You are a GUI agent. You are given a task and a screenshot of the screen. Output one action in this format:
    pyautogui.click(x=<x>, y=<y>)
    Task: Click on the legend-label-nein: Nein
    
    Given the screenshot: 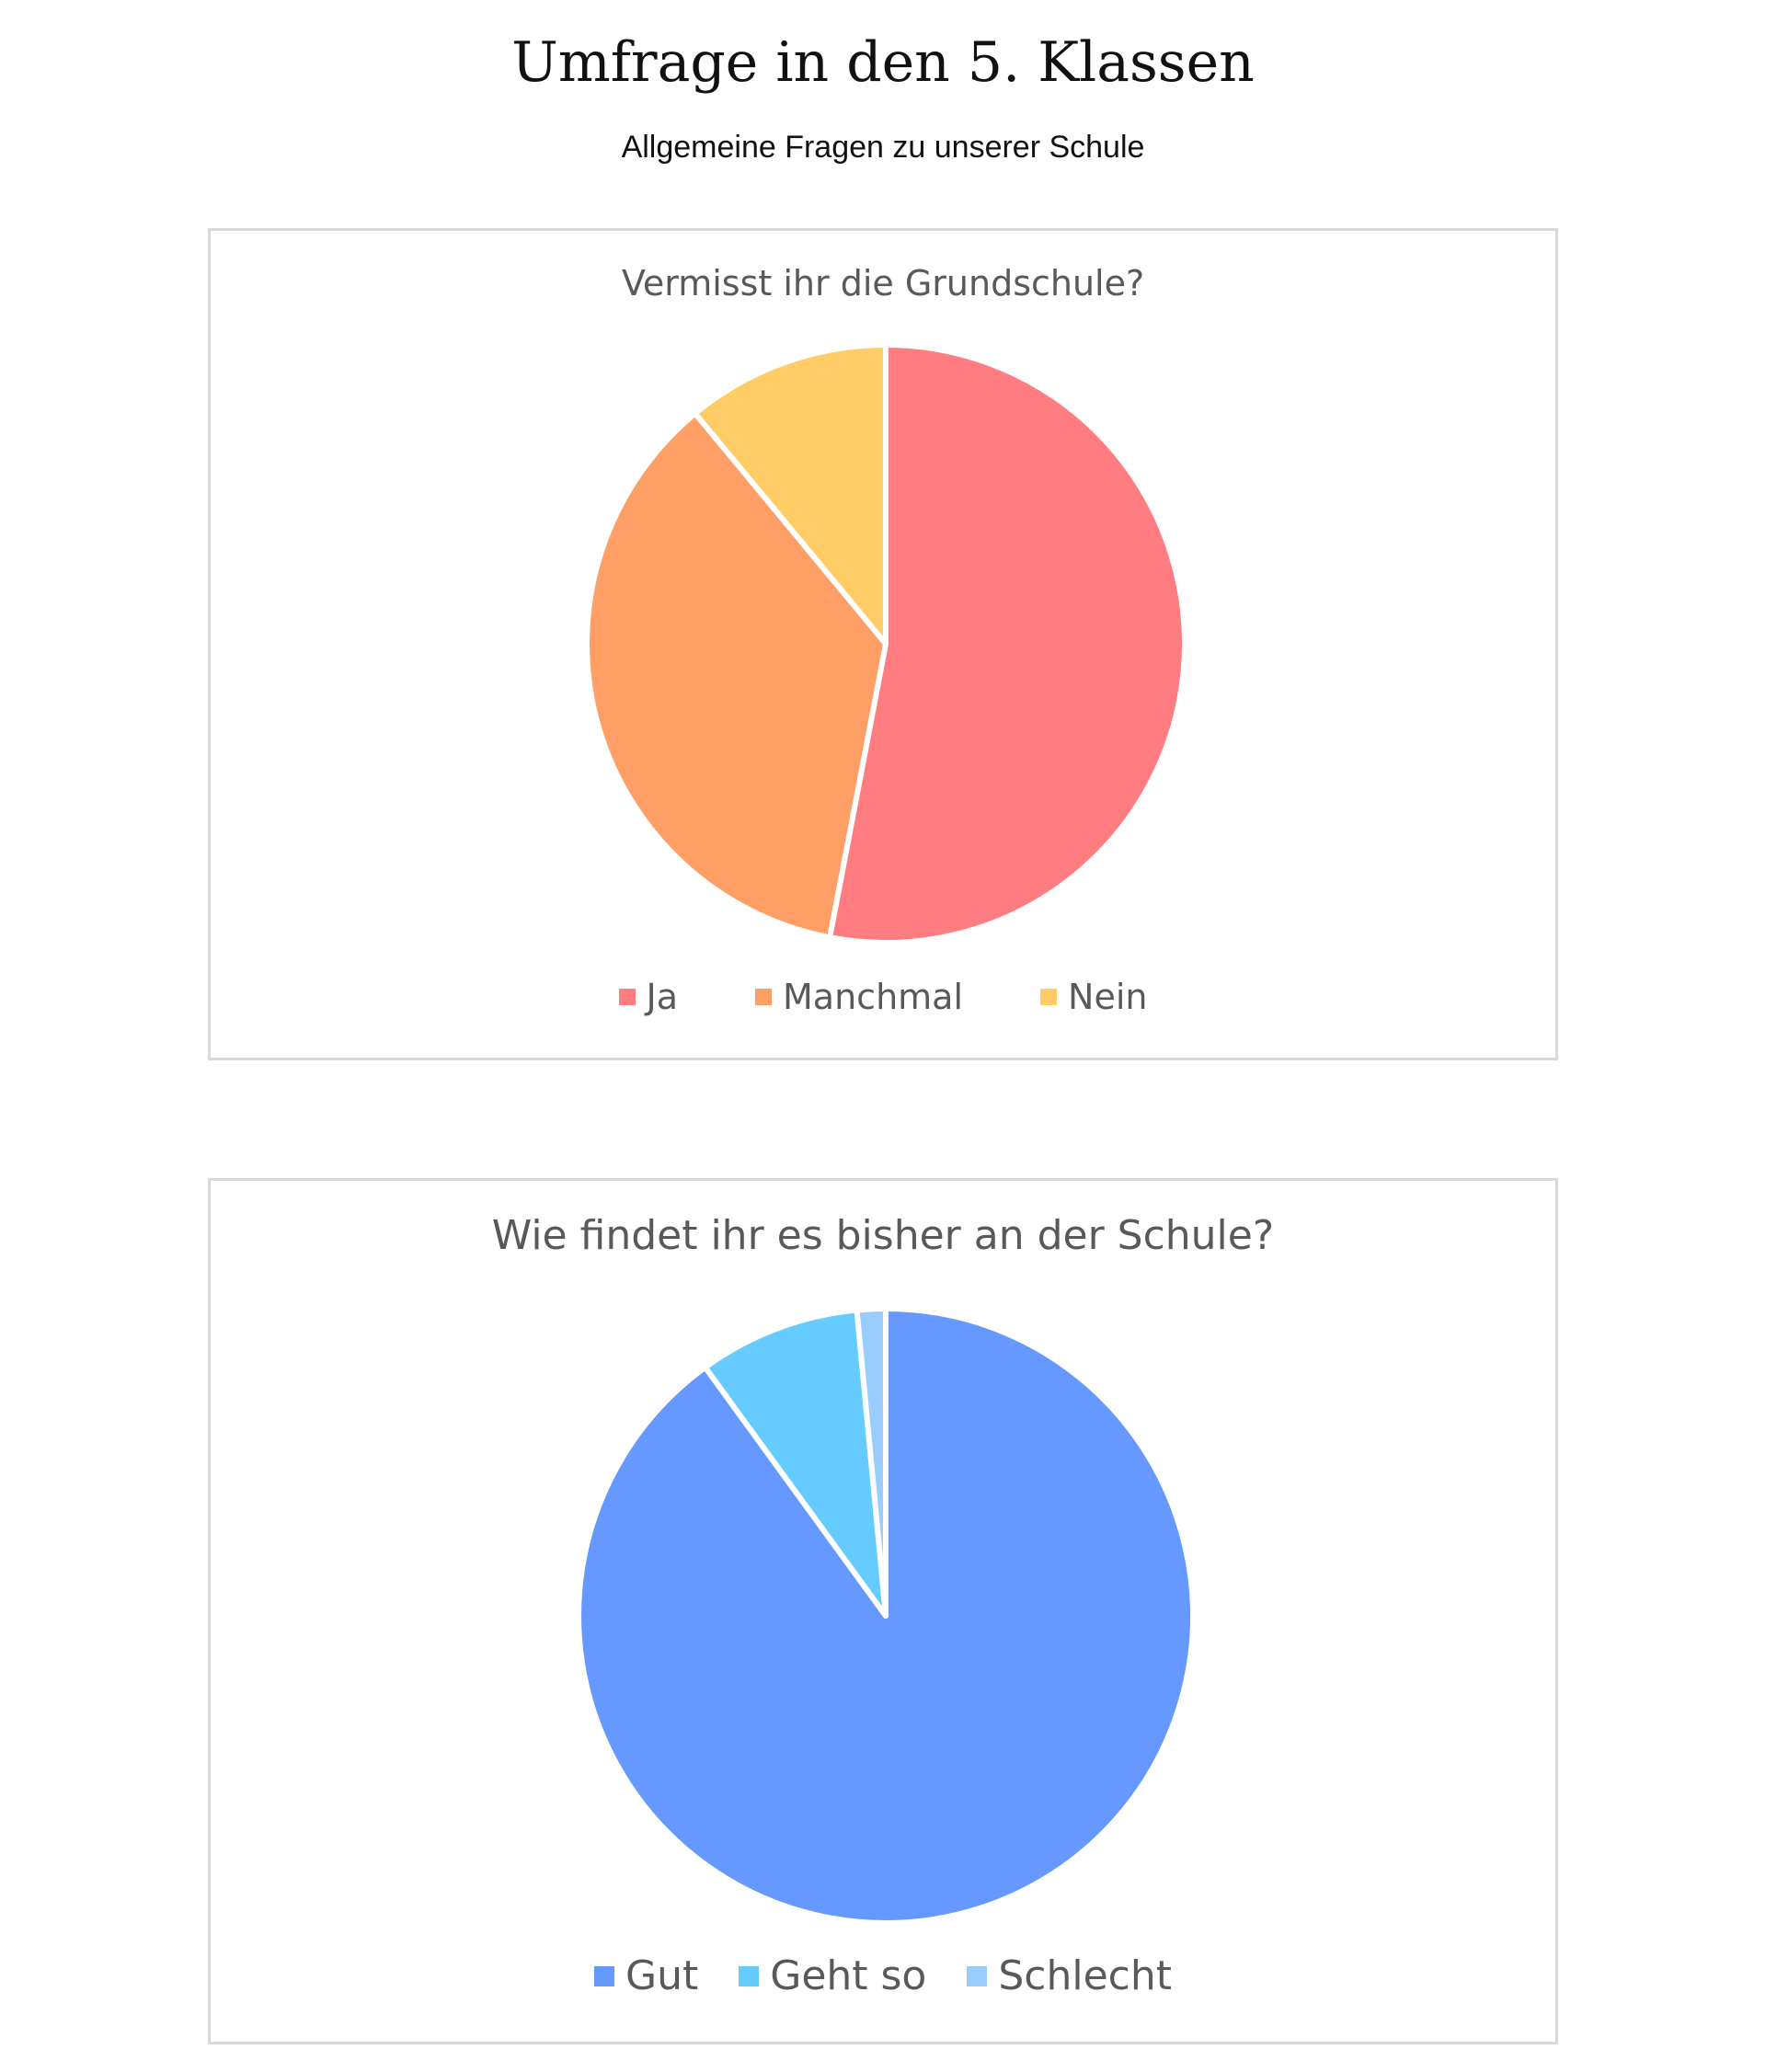 What is the action you would take?
    pyautogui.click(x=1108, y=997)
    